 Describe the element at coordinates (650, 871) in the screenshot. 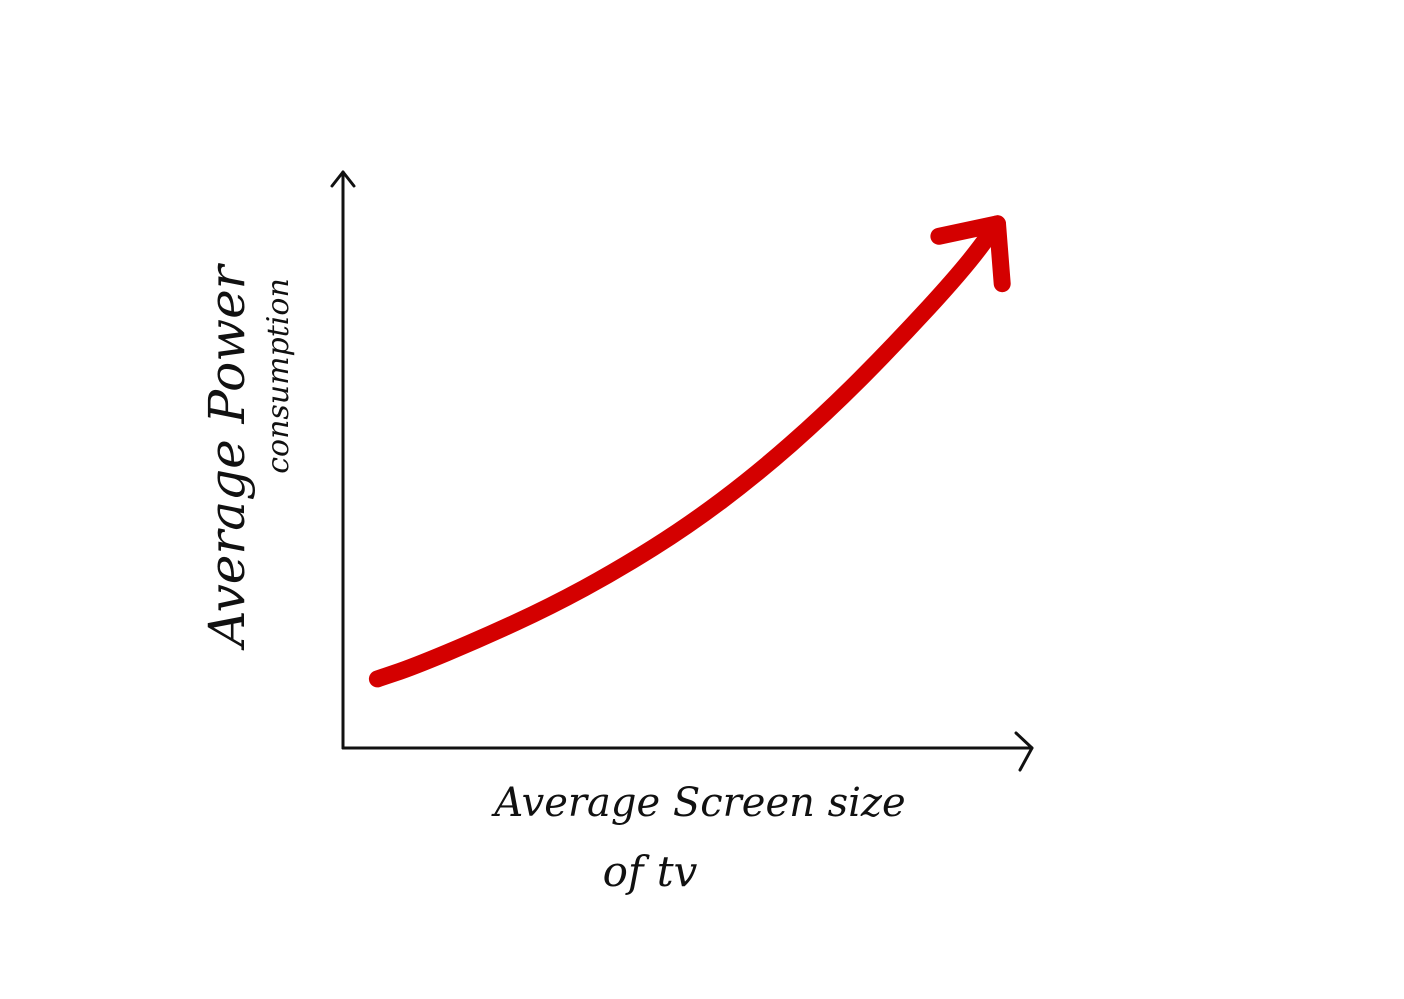

I see `x-axis-label-line2: of tv` at that location.